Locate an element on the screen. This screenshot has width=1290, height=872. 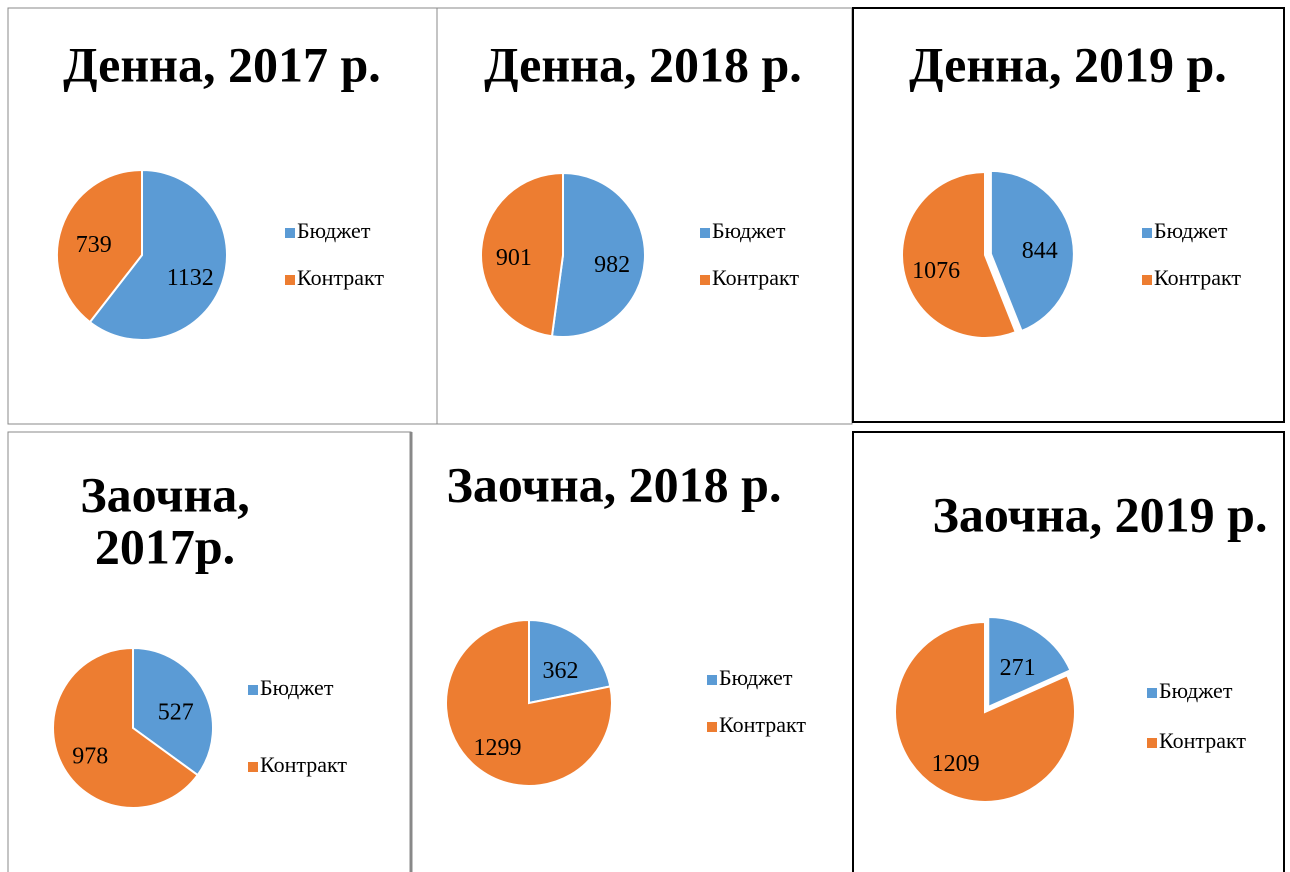
data-label: 901 is located at coordinates (514, 258).